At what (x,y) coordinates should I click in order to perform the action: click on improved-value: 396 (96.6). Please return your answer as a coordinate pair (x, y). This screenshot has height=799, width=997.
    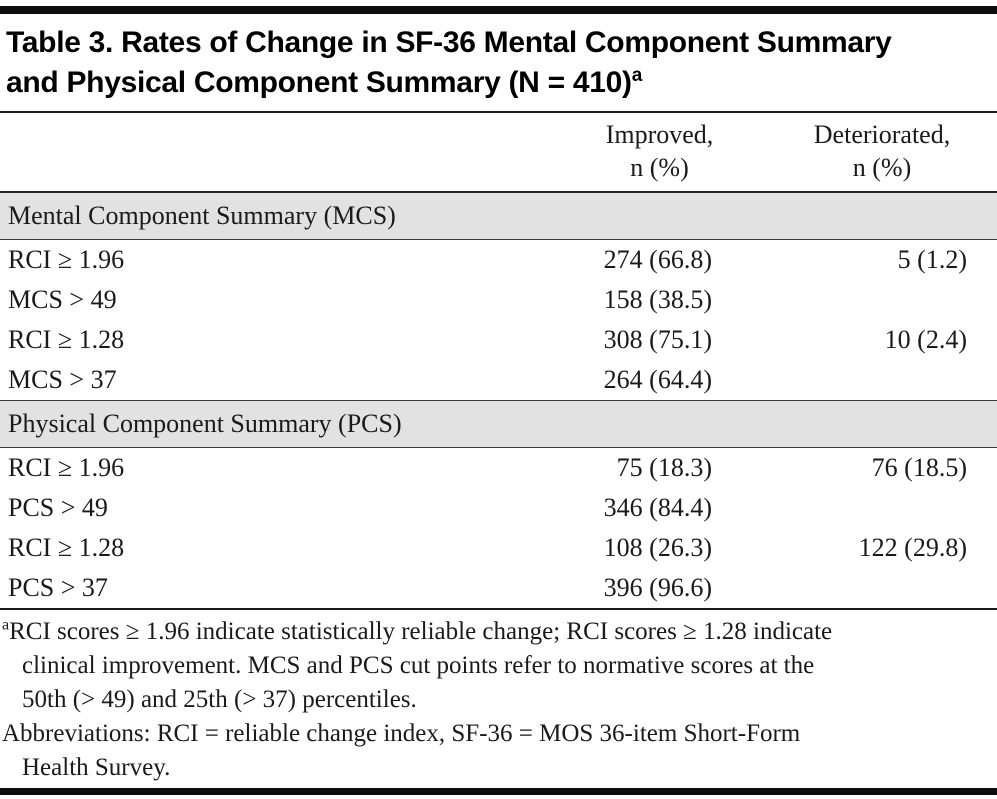
    Looking at the image, I should click on (657, 587).